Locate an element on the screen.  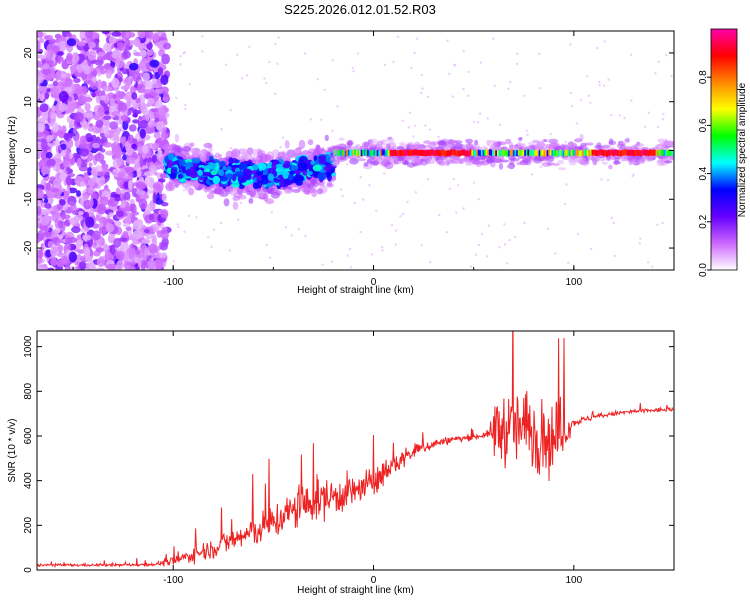
snr-ytick-label: 800 is located at coordinates (28, 391).